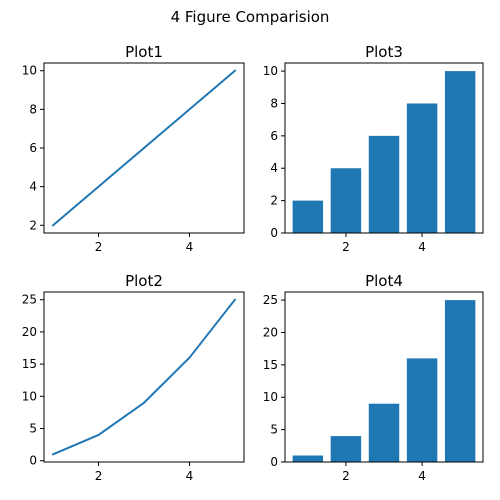  What do you see at coordinates (33, 148) in the screenshot?
I see `plot1-ytick-label: 6` at bounding box center [33, 148].